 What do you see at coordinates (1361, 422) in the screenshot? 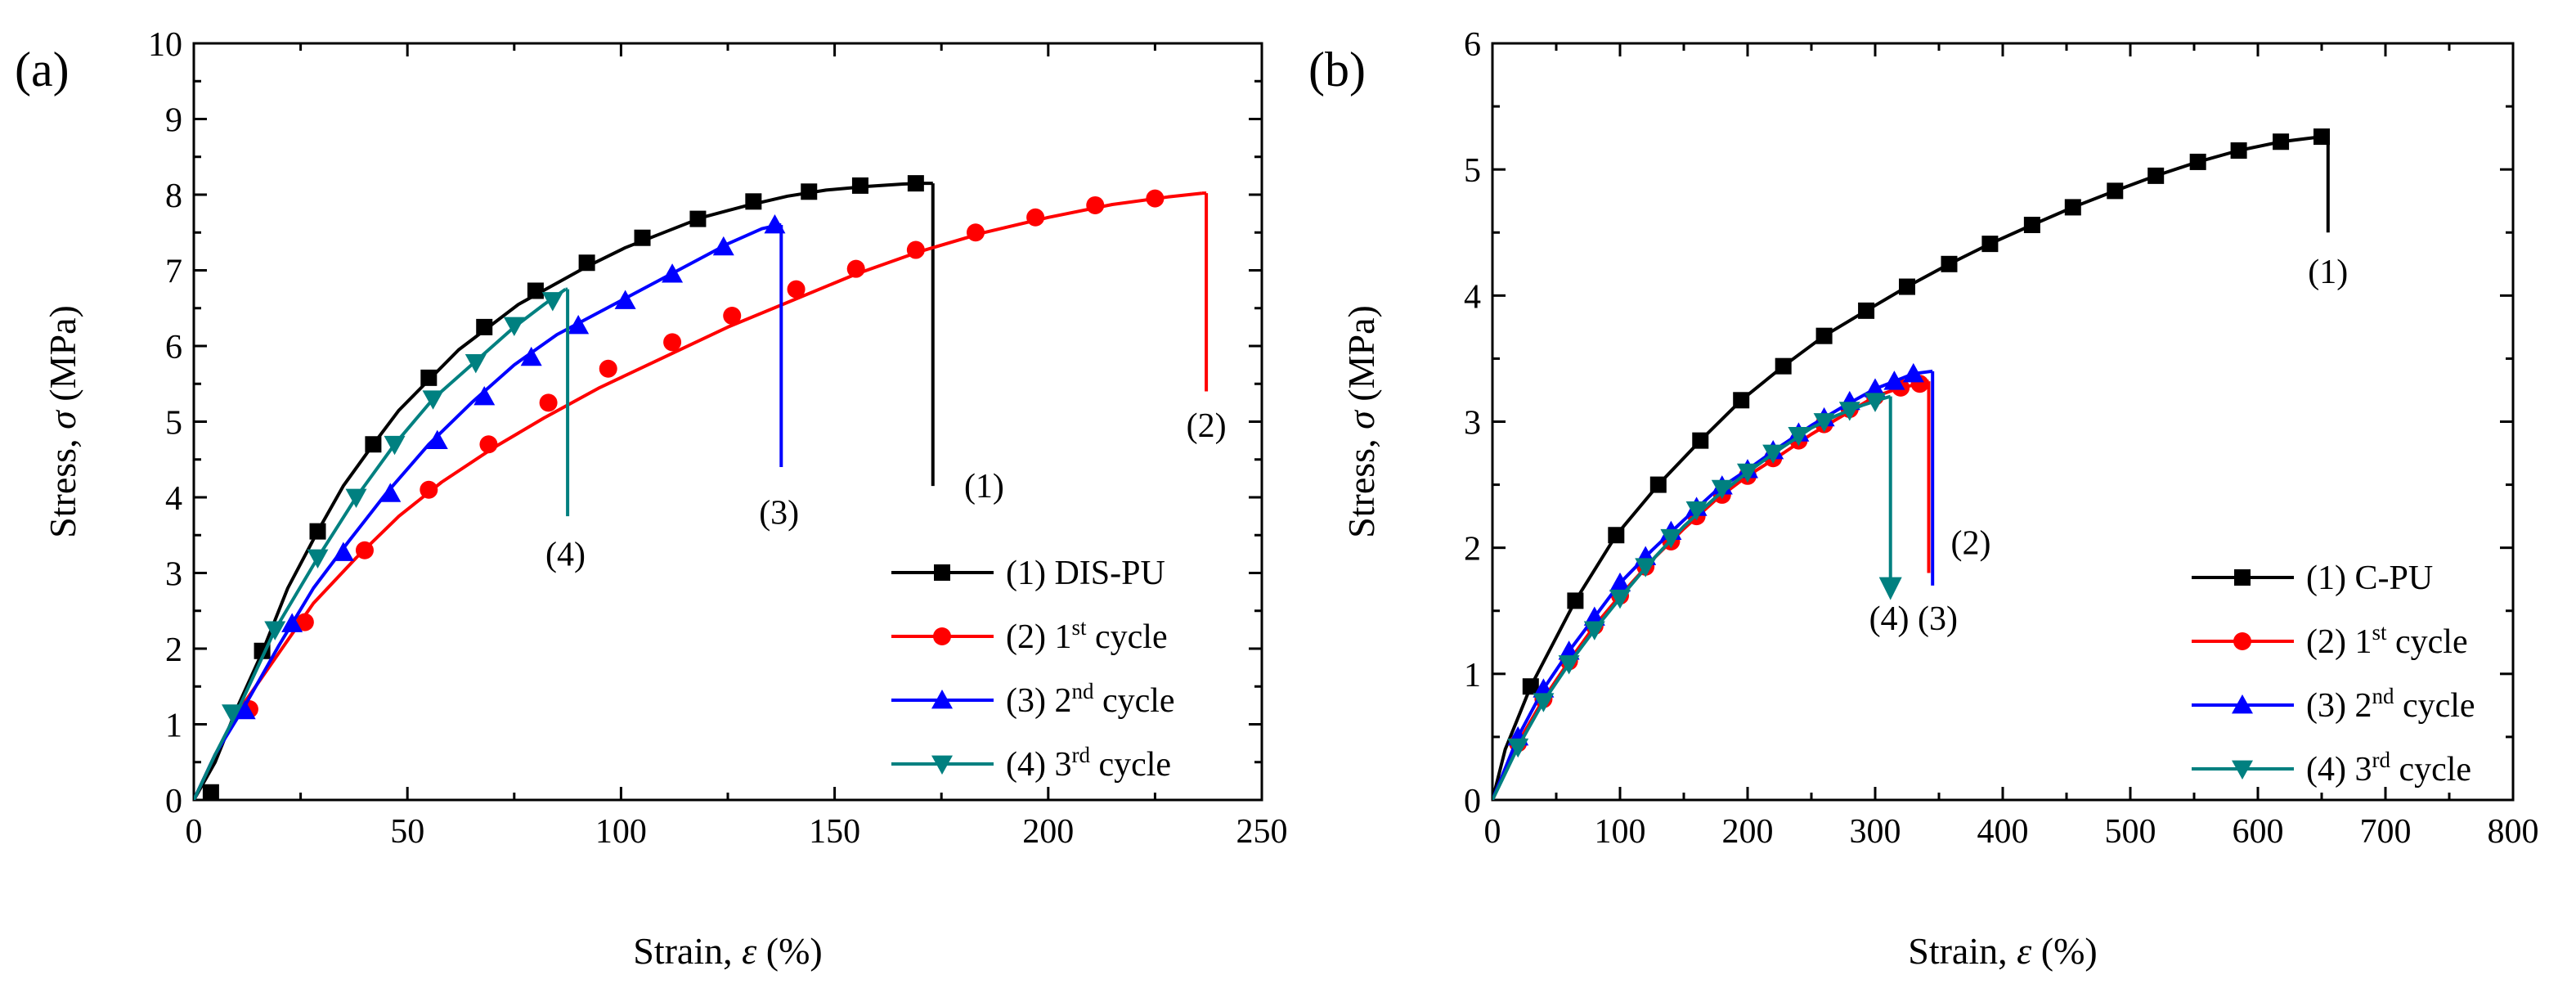
I see `y-axis-title: Stress, σ (MPa)` at bounding box center [1361, 422].